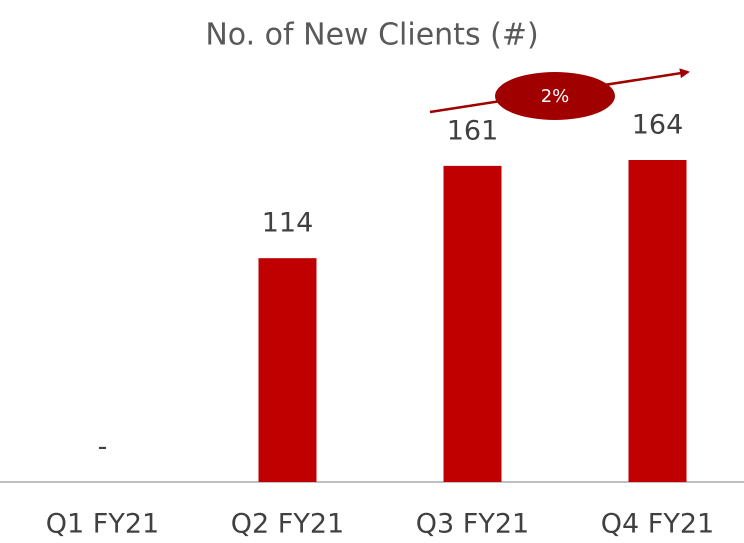 The image size is (744, 543). I want to click on data-label: 164, so click(658, 125).